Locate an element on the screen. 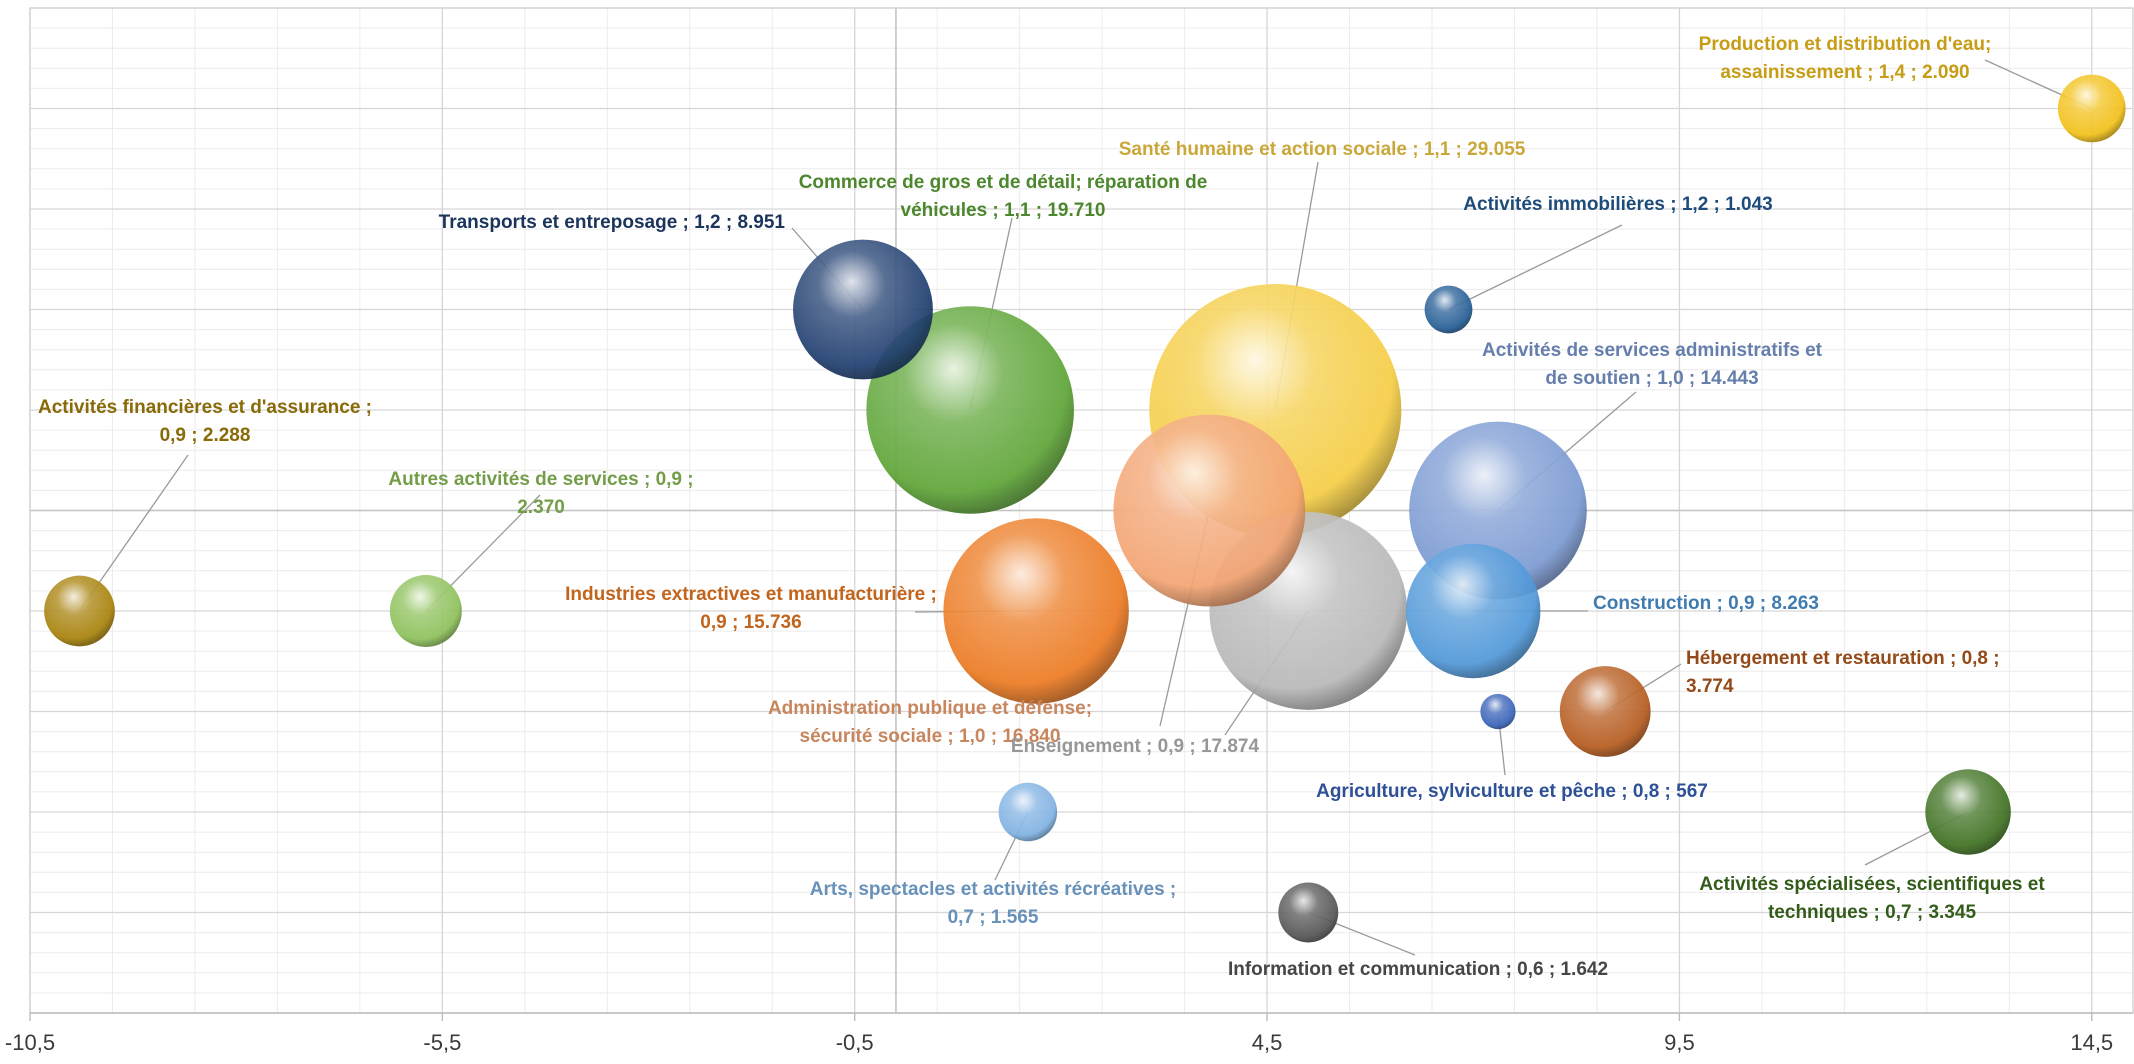 The height and width of the screenshot is (1064, 2134). x-tick-label: -10,5 is located at coordinates (30, 1042).